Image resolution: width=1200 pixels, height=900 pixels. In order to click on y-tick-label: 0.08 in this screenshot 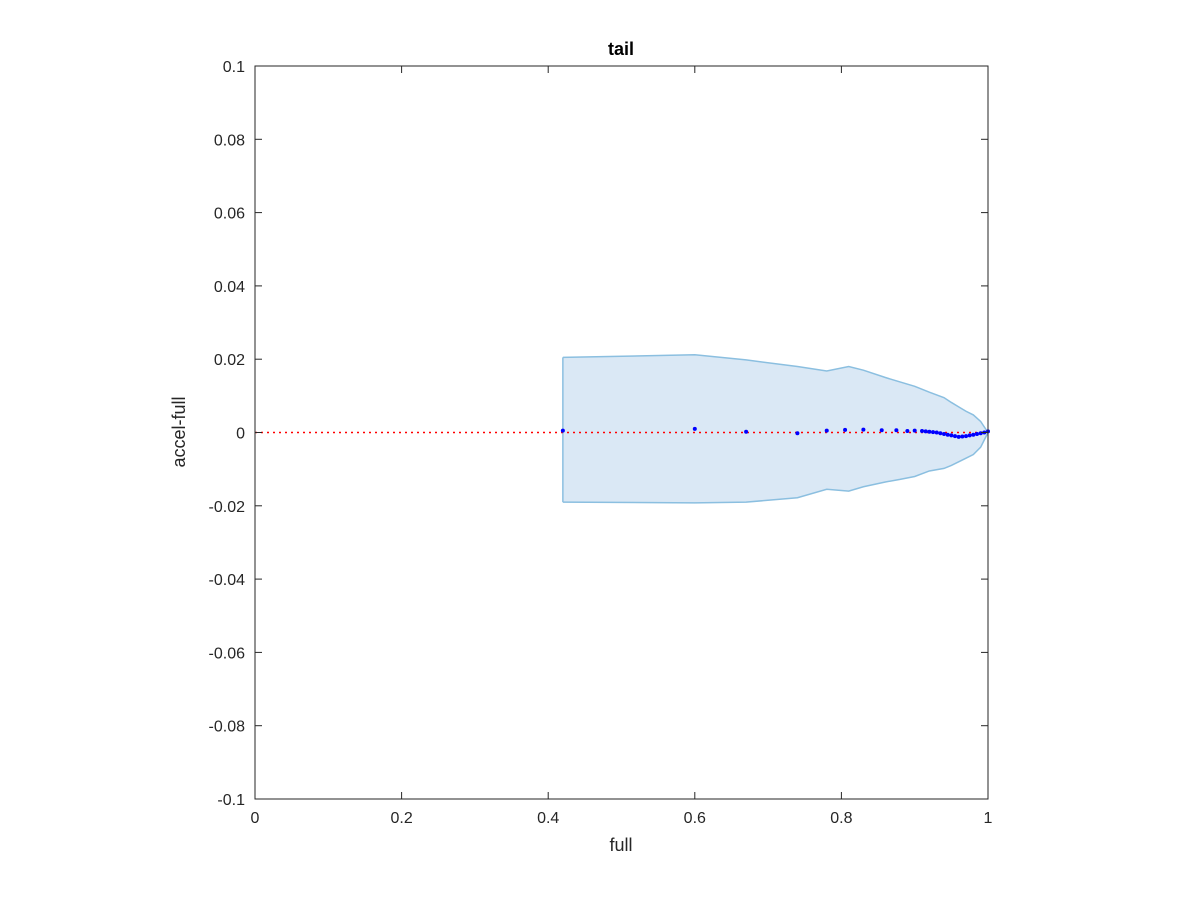, I will do `click(229, 140)`.